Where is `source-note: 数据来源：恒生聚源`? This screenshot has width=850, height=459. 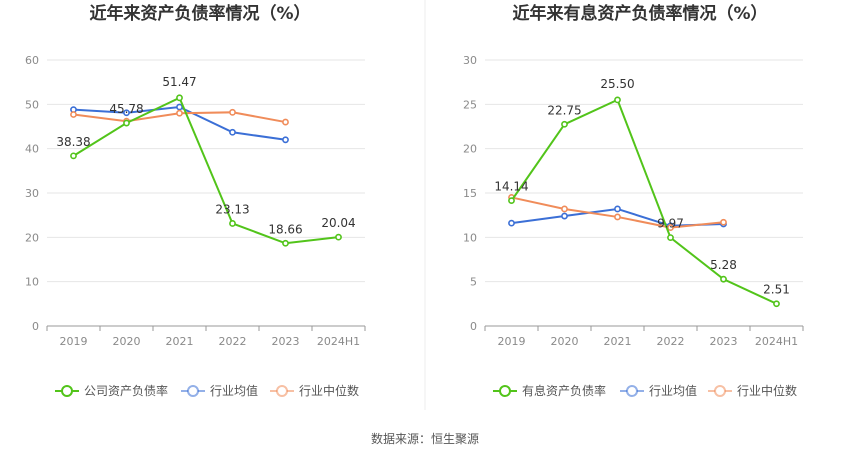
source-note: 数据来源：恒生聚源 is located at coordinates (425, 438).